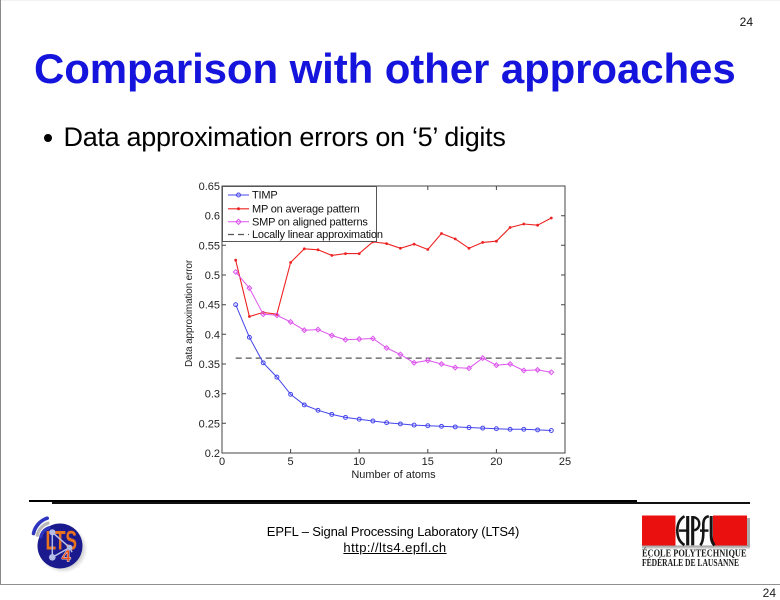  I want to click on svg-text: Locally linear approximation, so click(317, 235).